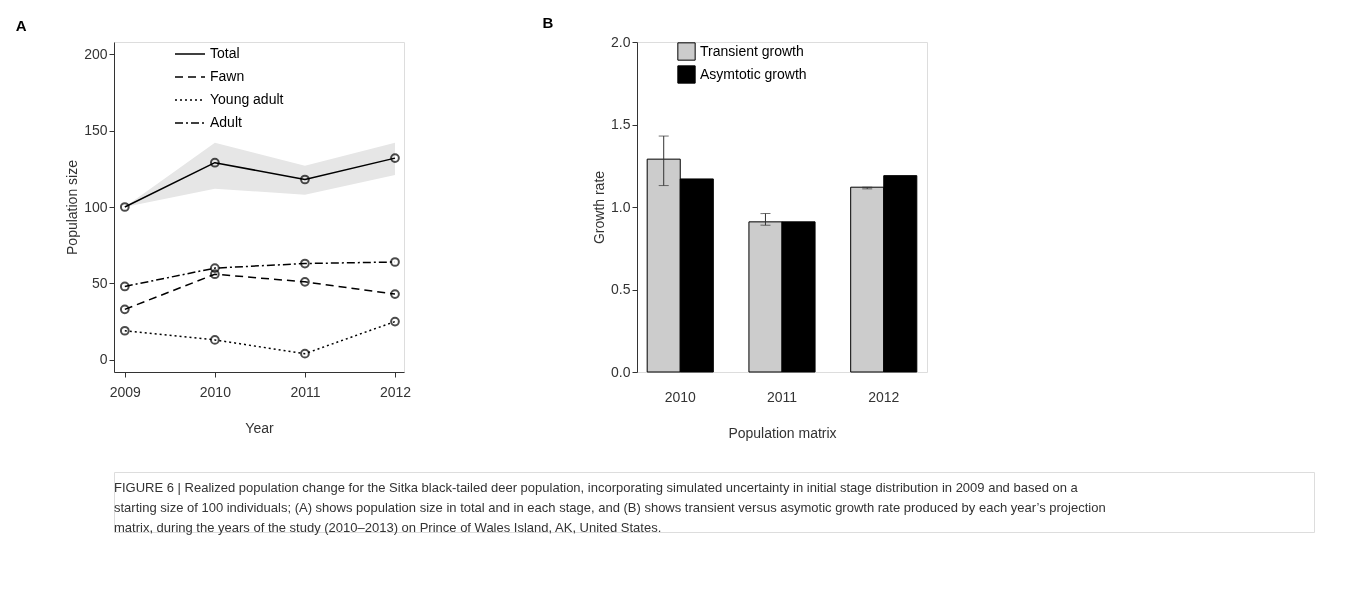 The height and width of the screenshot is (612, 1358). I want to click on legend-label: Asymtotic growth, so click(753, 73).